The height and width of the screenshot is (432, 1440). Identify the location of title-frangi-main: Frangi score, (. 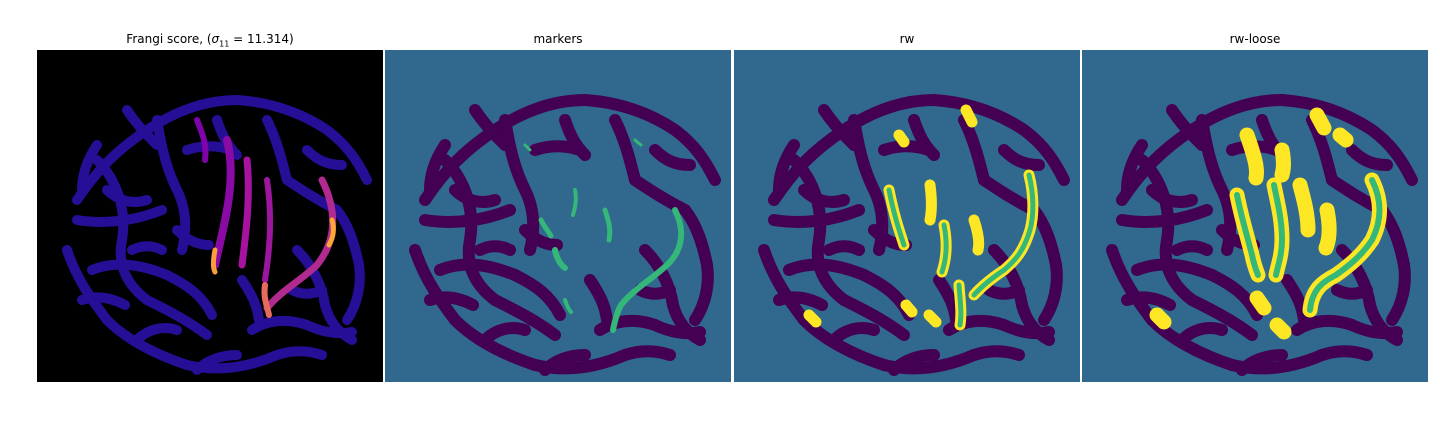
(169, 39).